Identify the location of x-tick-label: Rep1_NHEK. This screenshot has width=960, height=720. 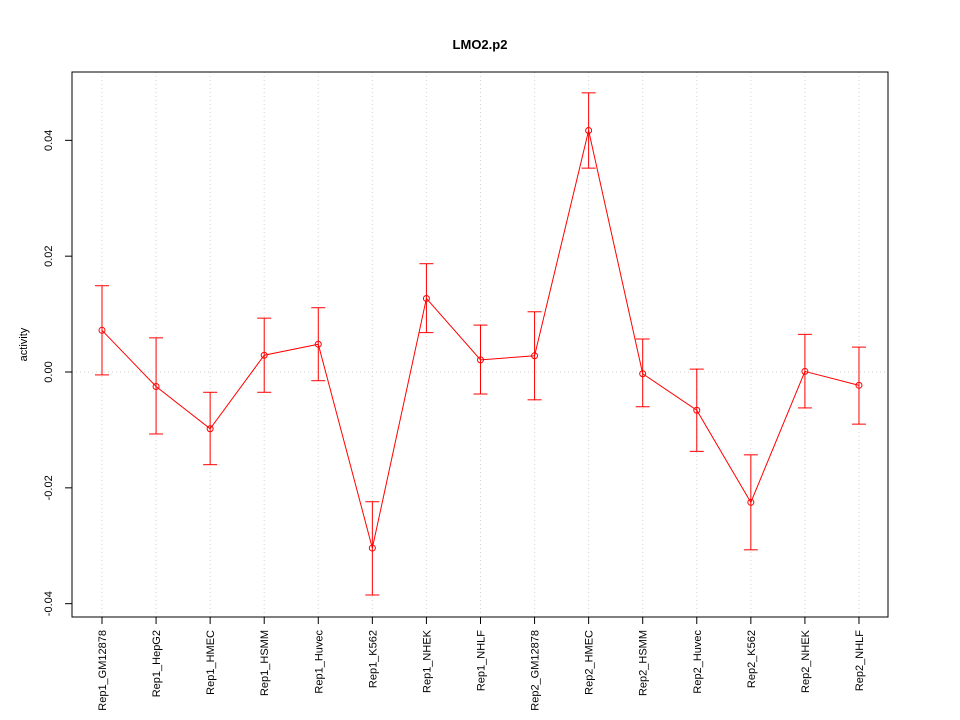
(427, 661).